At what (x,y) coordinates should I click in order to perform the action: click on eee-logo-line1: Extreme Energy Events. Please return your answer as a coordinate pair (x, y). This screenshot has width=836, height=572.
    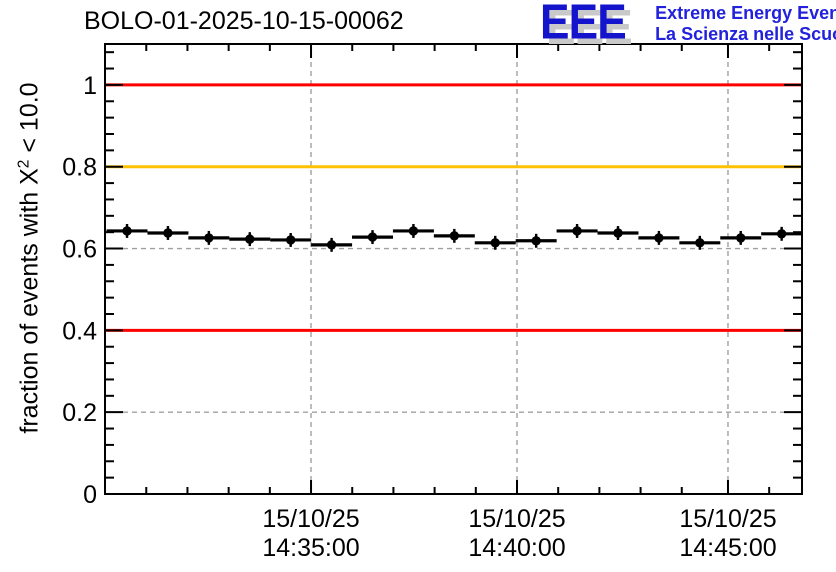
    Looking at the image, I should click on (745, 13).